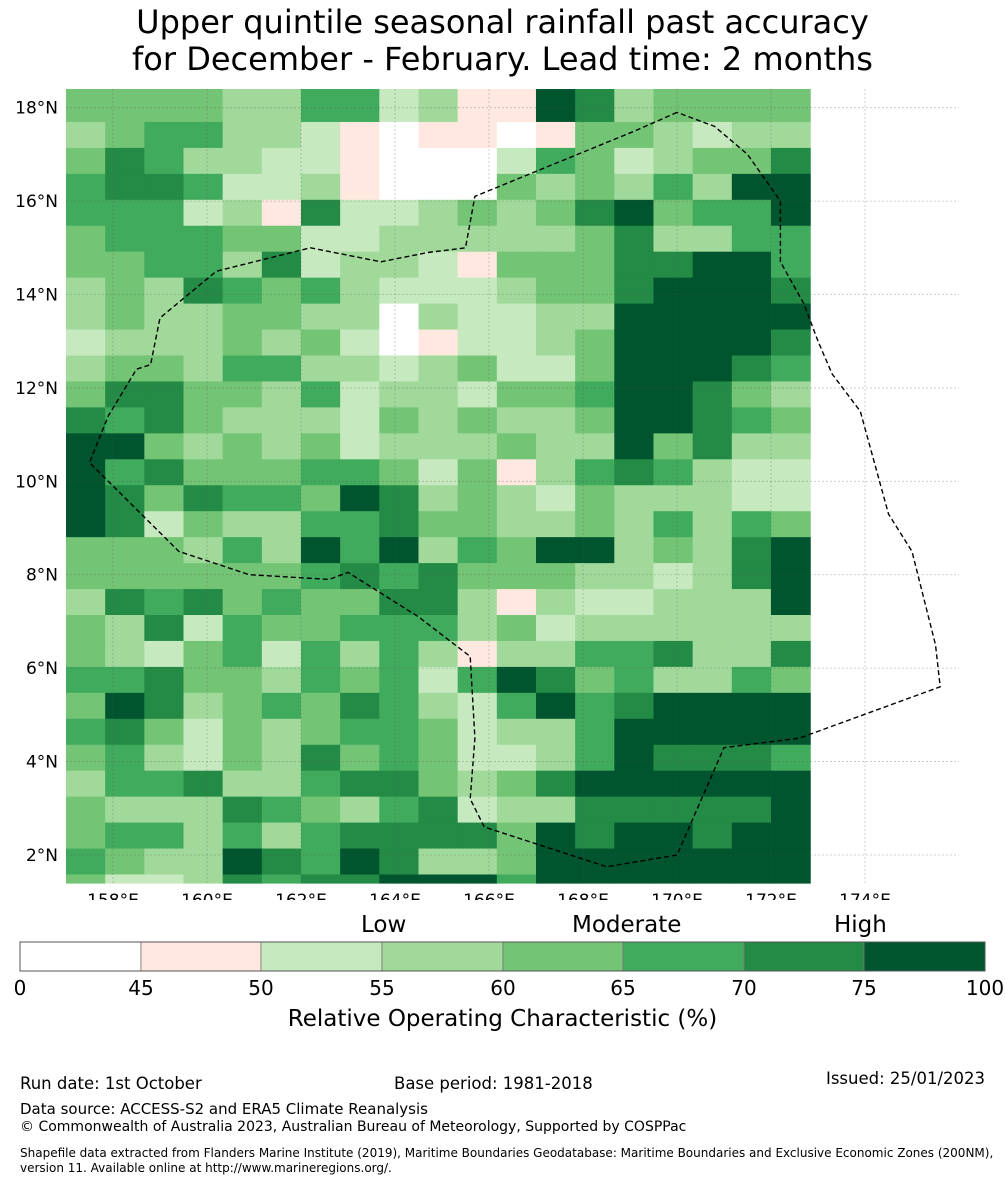 The width and height of the screenshot is (1005, 1185). Describe the element at coordinates (36, 482) in the screenshot. I see `latitude-tick-labels: 18°N 16°N 14°N 12°N 10°N 8°N 6°N 4°N 2°N` at that location.